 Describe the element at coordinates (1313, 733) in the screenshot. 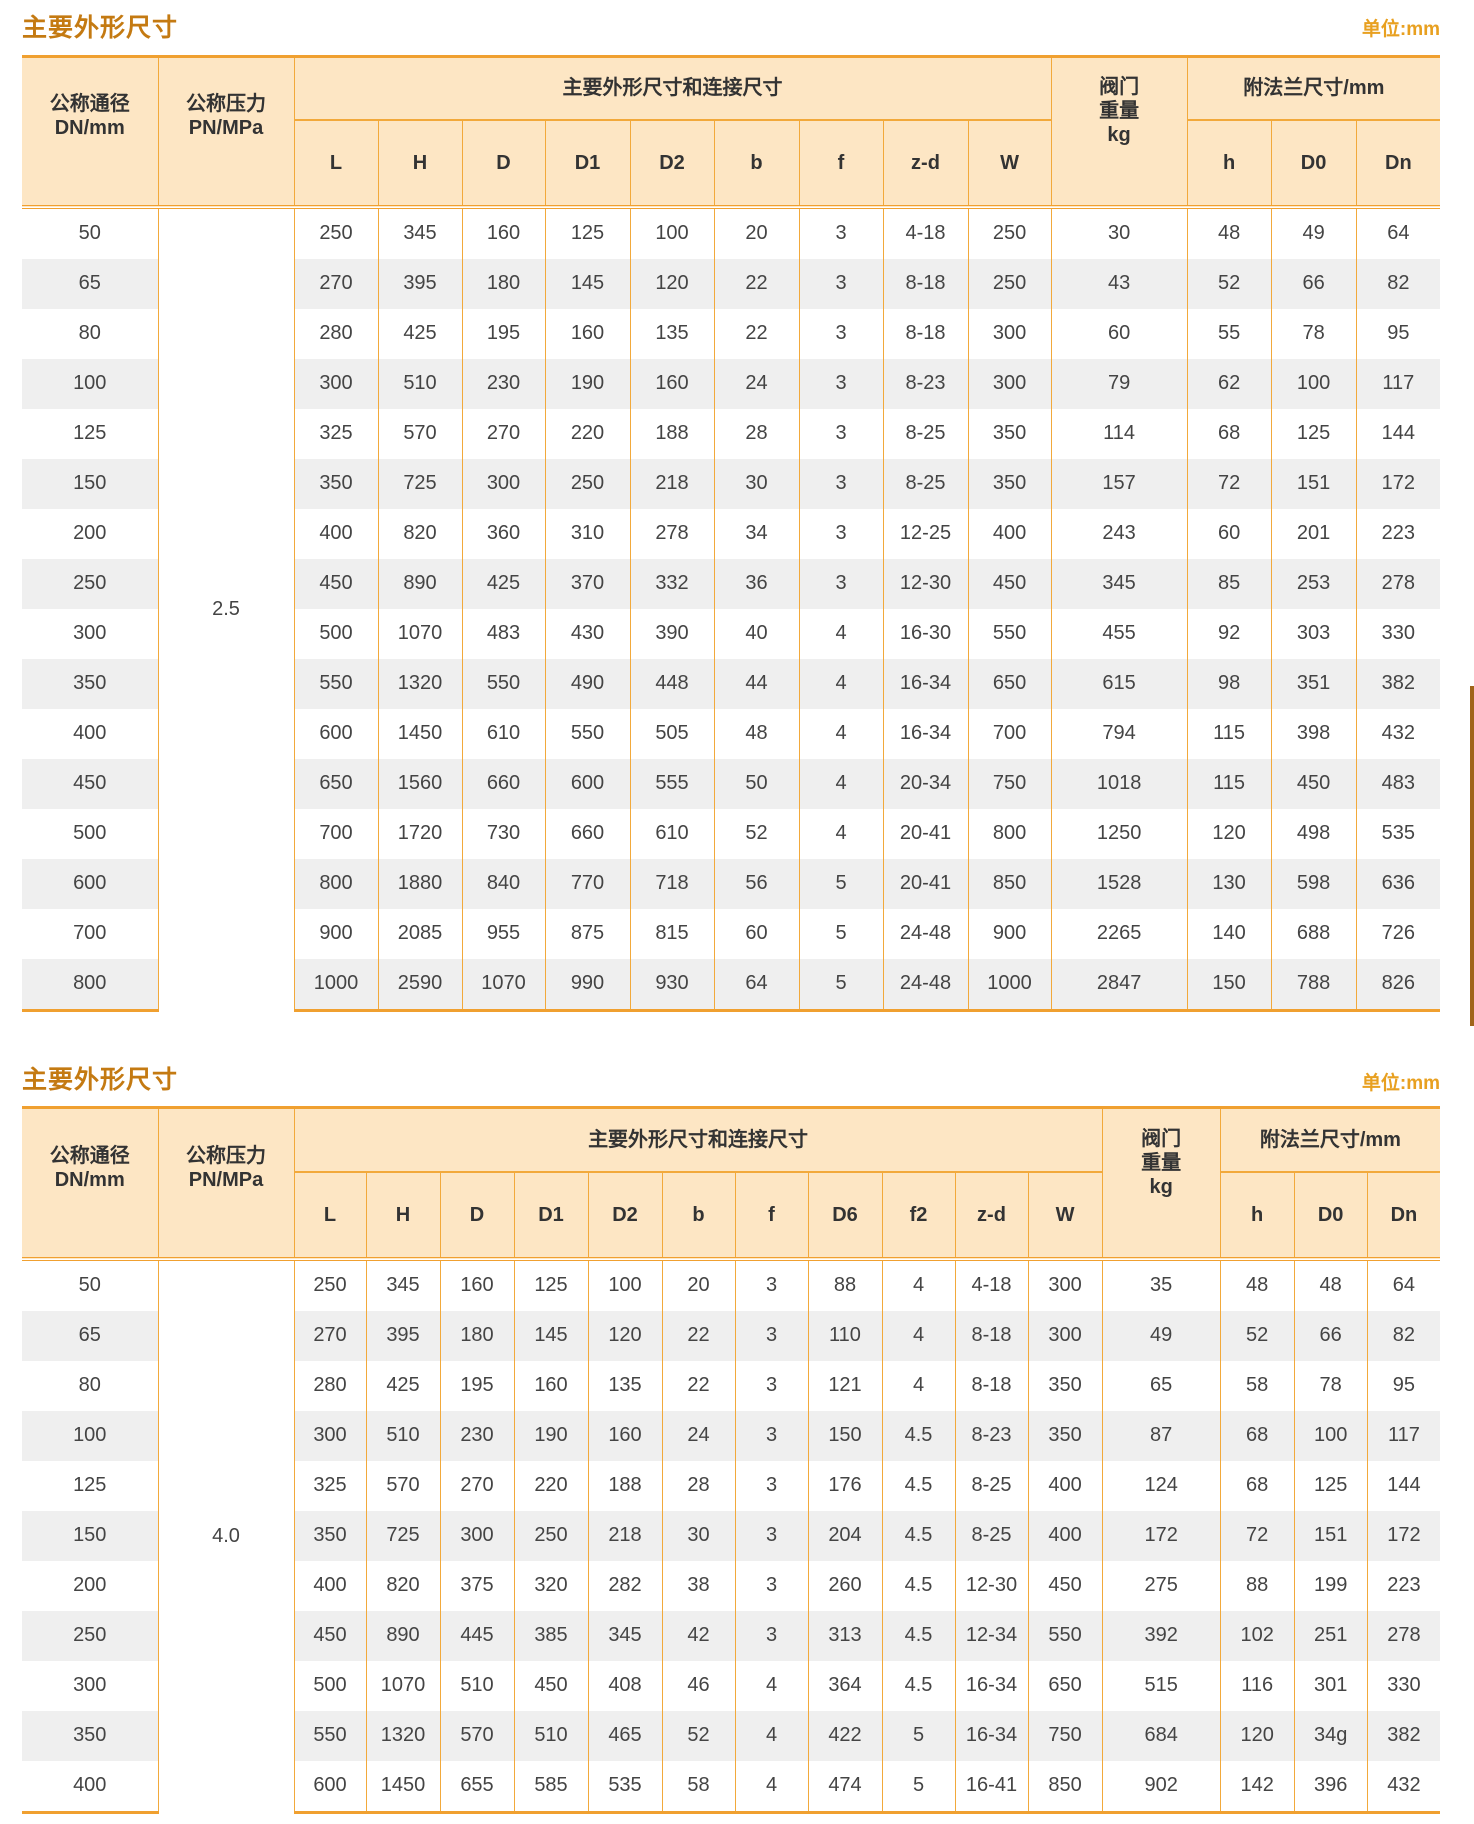

I see `table-cell: 398` at that location.